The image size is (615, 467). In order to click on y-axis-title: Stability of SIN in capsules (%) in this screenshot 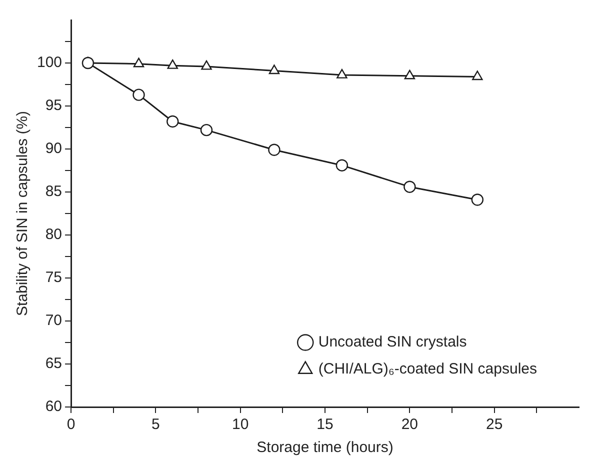, I will do `click(23, 213)`.